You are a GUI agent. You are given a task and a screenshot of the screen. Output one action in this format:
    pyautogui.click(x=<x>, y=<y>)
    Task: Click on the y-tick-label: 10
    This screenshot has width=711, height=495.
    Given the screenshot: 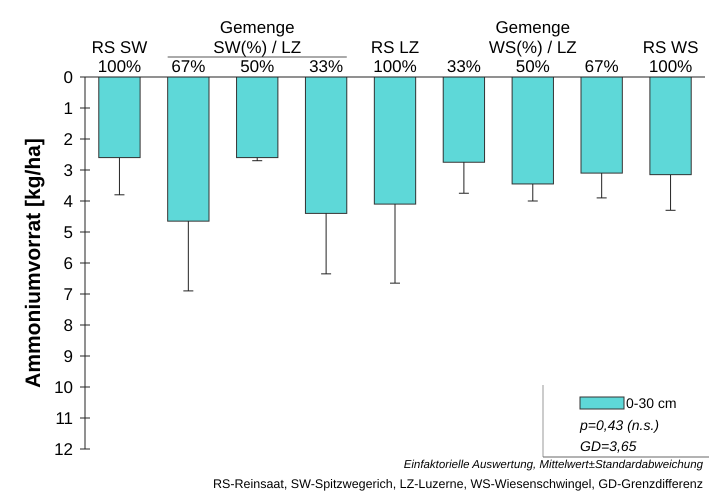 What is the action you would take?
    pyautogui.click(x=63, y=387)
    